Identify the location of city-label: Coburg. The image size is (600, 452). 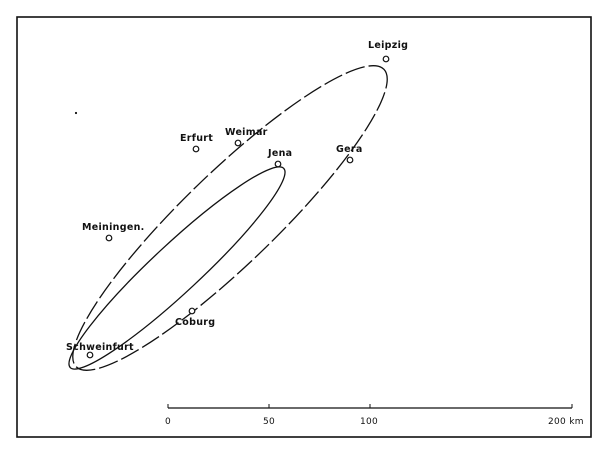
(195, 322).